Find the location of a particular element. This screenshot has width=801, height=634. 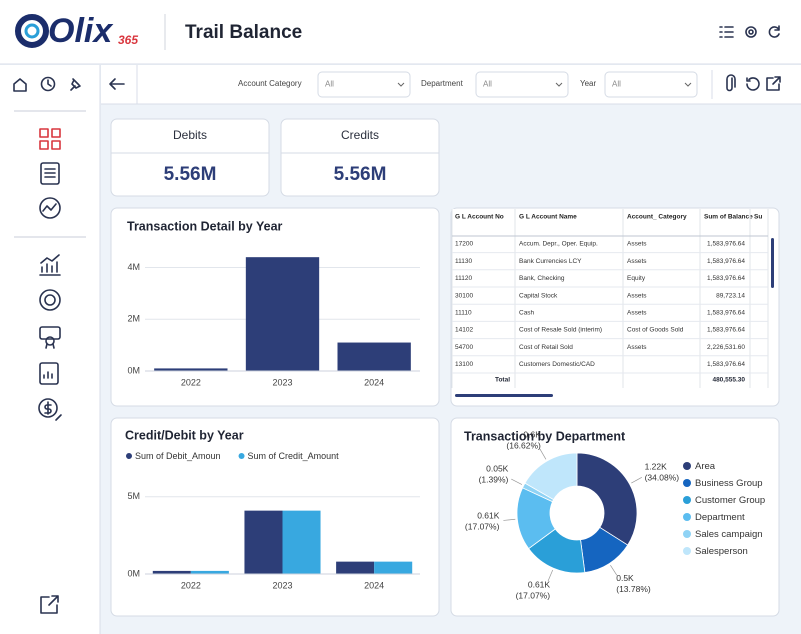

export-icon is located at coordinates (773, 83).